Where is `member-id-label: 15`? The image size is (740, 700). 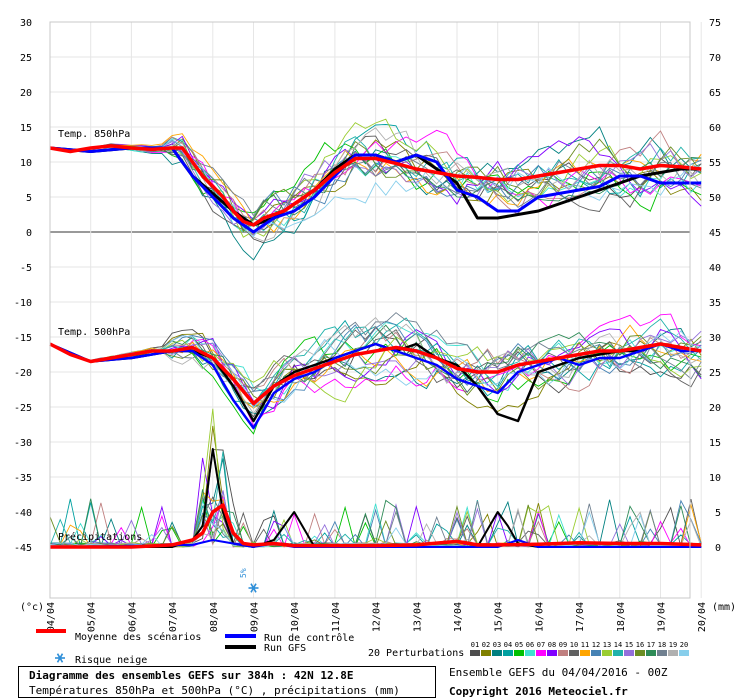 member-id-label: 15 is located at coordinates (629, 645).